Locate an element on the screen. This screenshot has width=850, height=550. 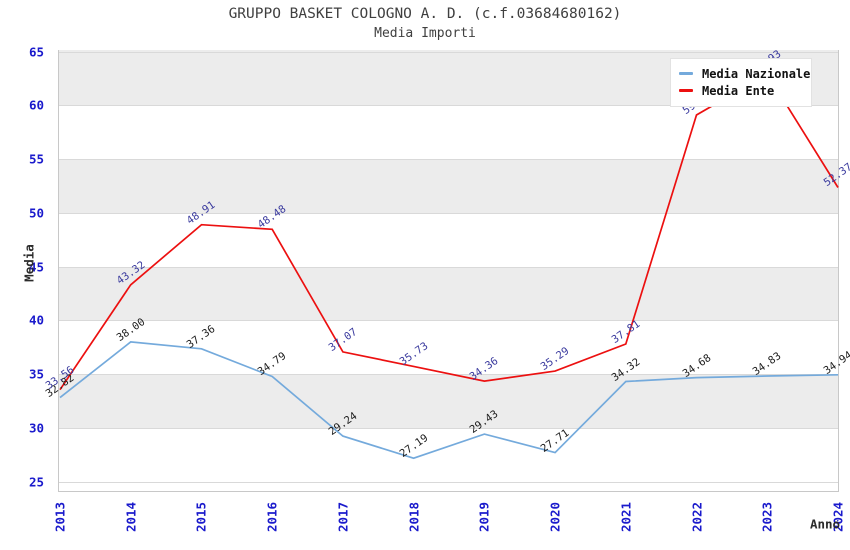
legend-item: Media Ente is located at coordinates (740, 90).